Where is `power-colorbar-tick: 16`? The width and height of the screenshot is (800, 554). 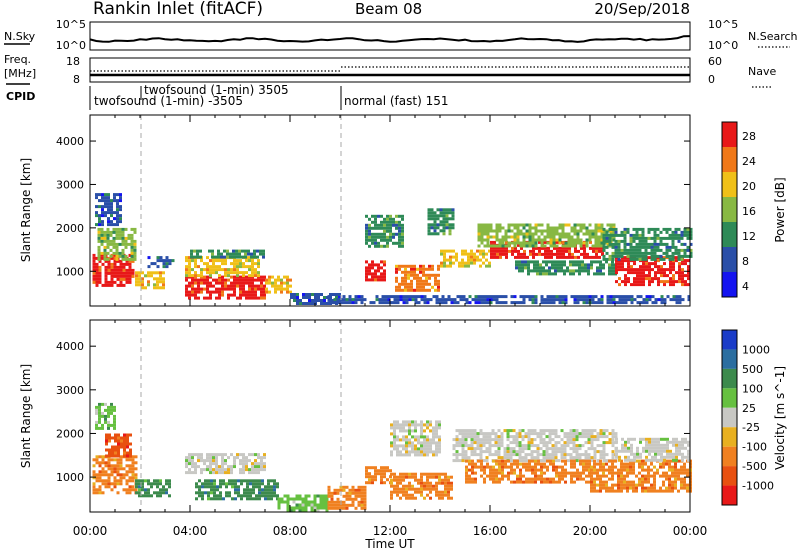 power-colorbar-tick: 16 is located at coordinates (749, 211).